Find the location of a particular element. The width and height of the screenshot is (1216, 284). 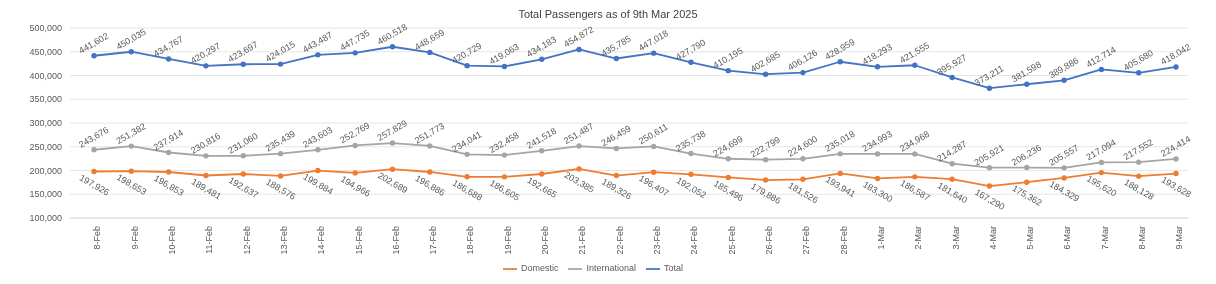

x-tick-label: 4-Mar is located at coordinates (992, 238).